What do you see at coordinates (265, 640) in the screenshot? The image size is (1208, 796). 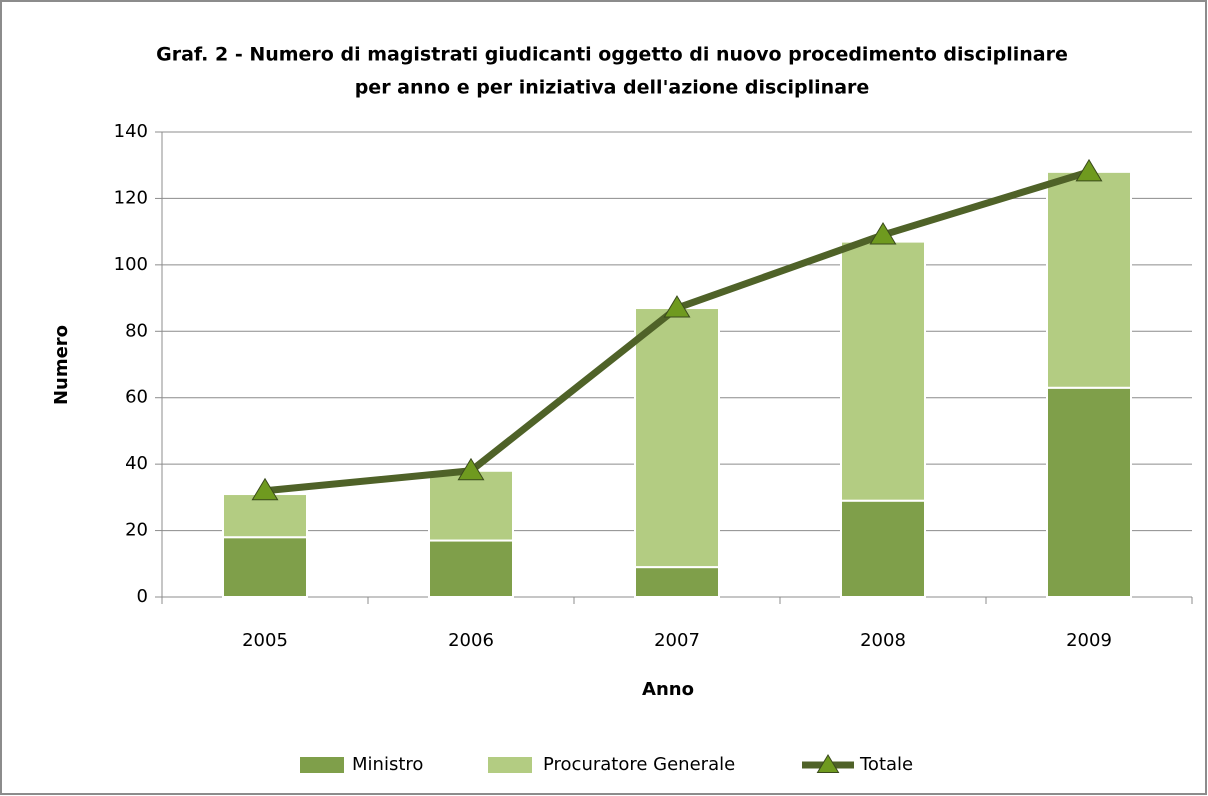 I see `x-tick-label: 2005` at bounding box center [265, 640].